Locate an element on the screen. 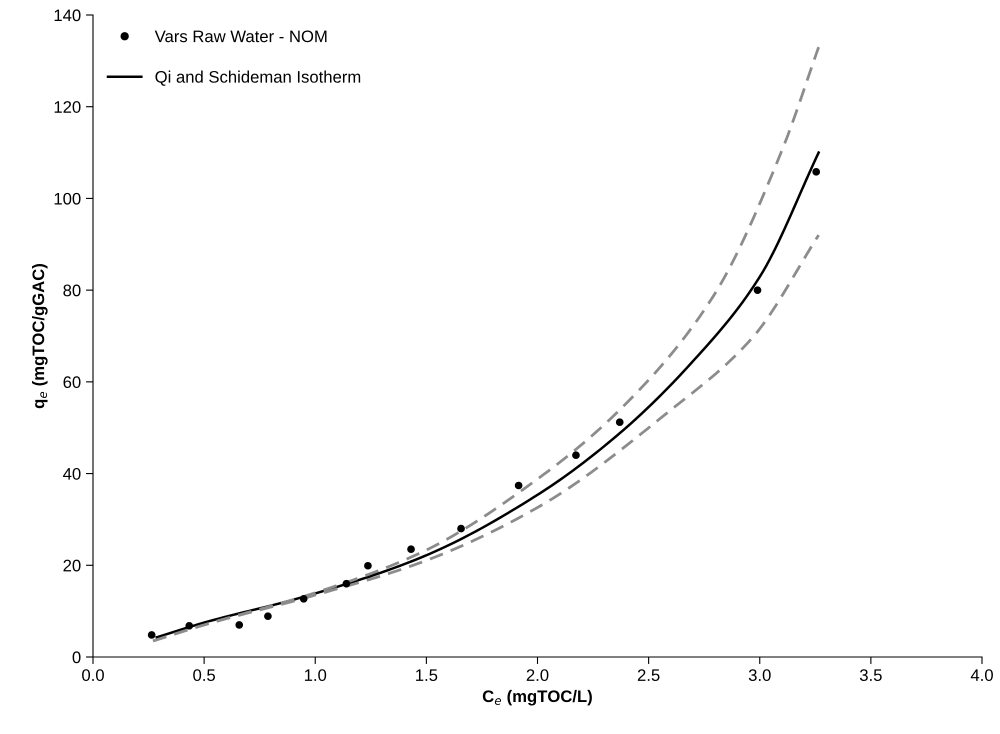 The image size is (1000, 734). x-tick-label: 1.0 is located at coordinates (315, 675).